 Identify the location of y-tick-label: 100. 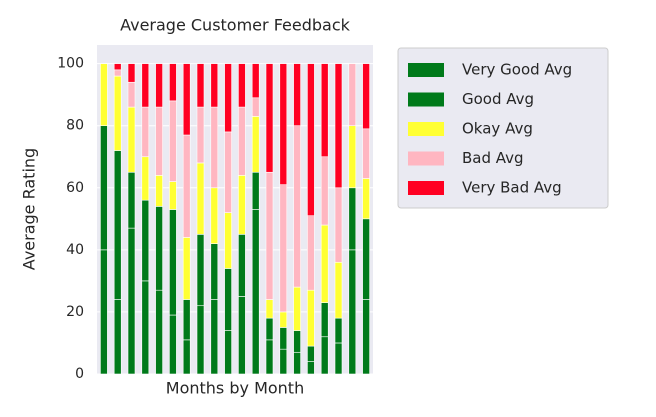
(70, 64).